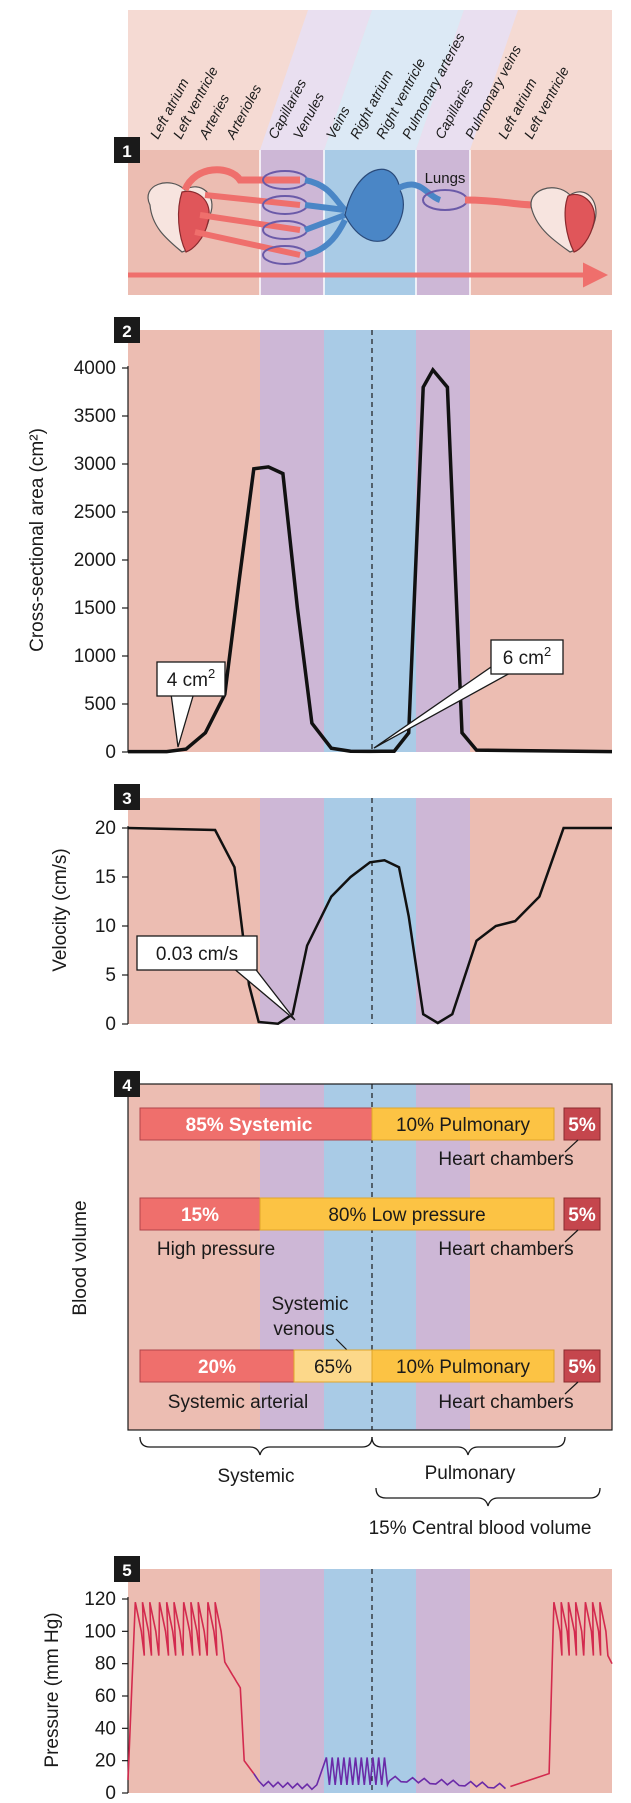 This screenshot has width=631, height=1803. What do you see at coordinates (468, 1446) in the screenshot?
I see `brace-pulmonary` at bounding box center [468, 1446].